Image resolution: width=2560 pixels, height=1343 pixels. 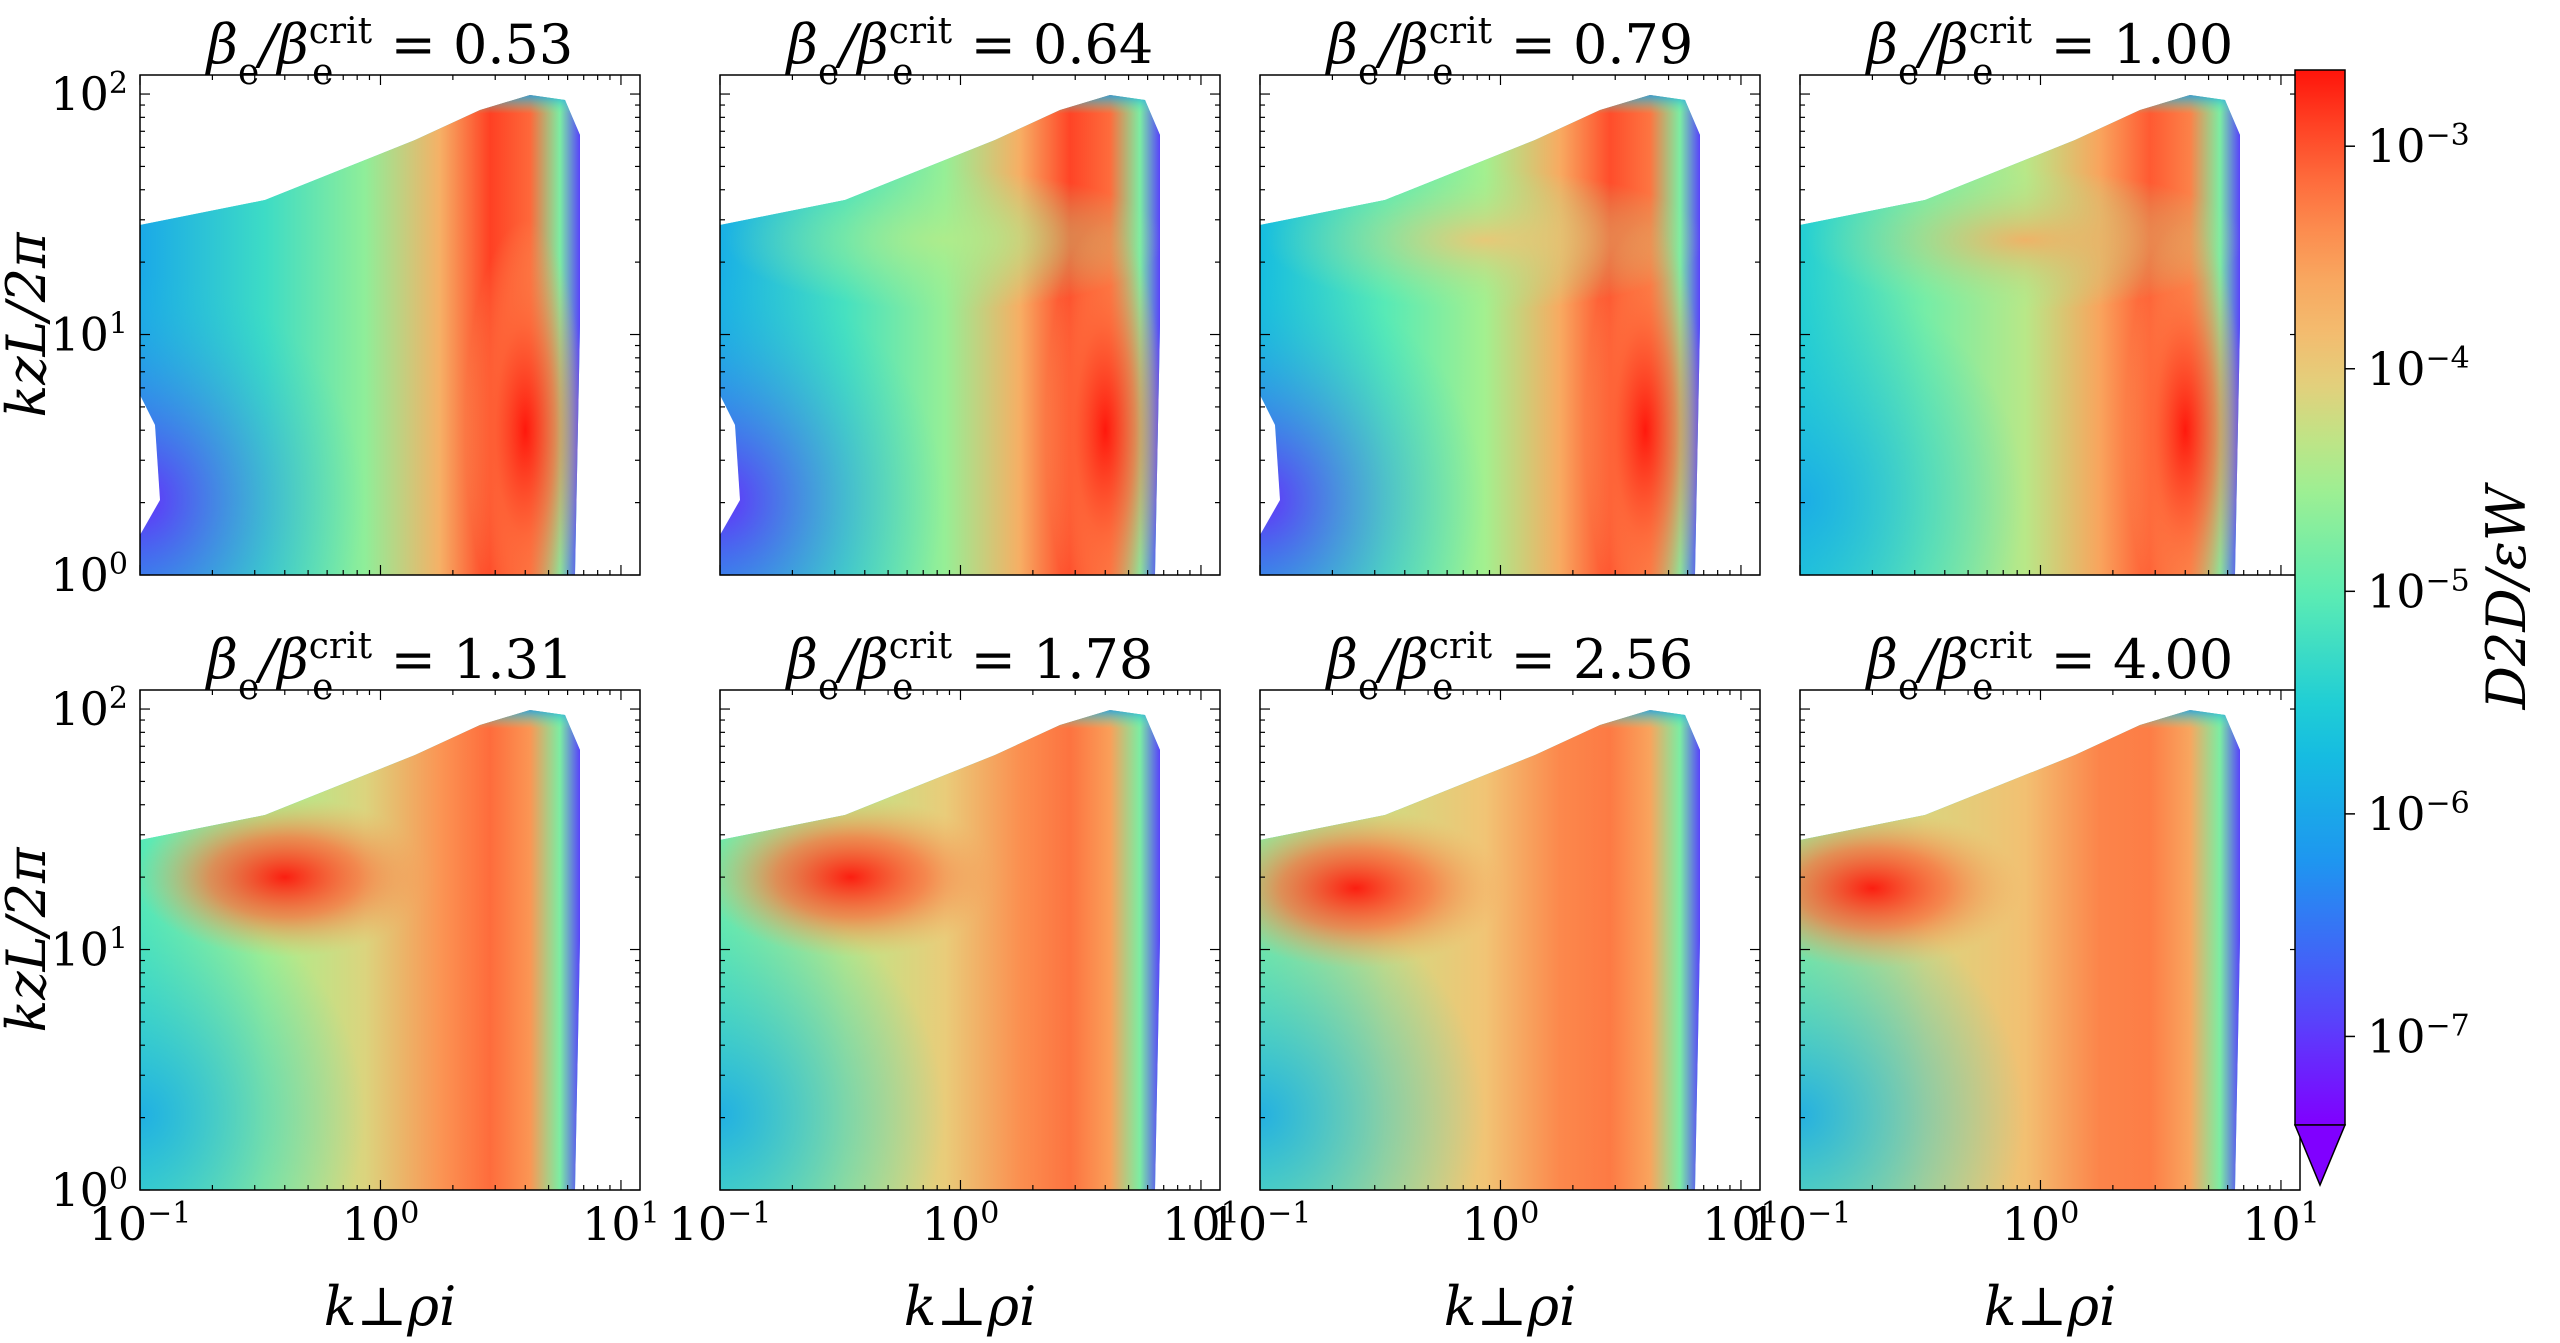 I want to click on colorbar-tick-label: 10⁻⁷, so click(x=2418, y=1036).